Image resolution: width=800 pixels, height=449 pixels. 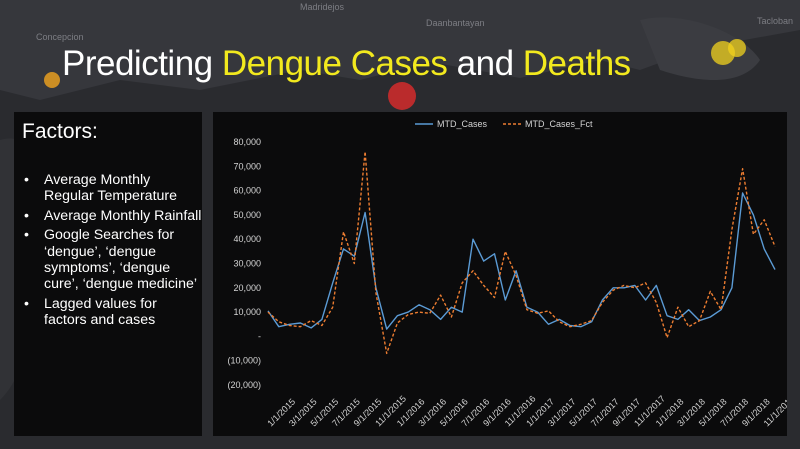 I want to click on title-highlight-deaths: Deaths, so click(x=576, y=63).